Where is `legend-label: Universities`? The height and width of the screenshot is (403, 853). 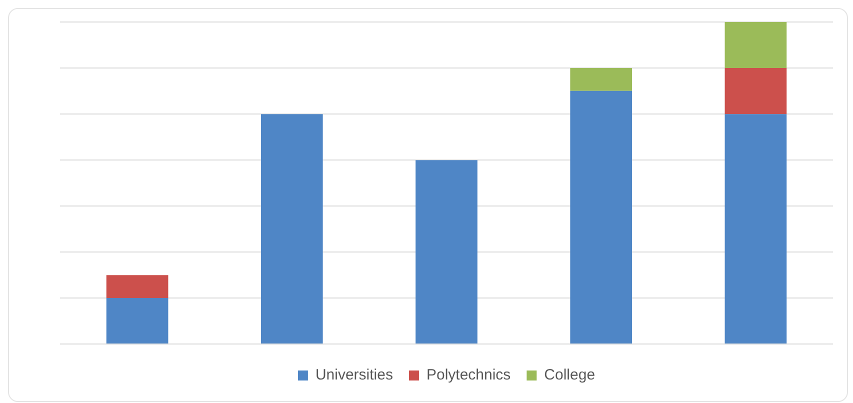
legend-label: Universities is located at coordinates (354, 375).